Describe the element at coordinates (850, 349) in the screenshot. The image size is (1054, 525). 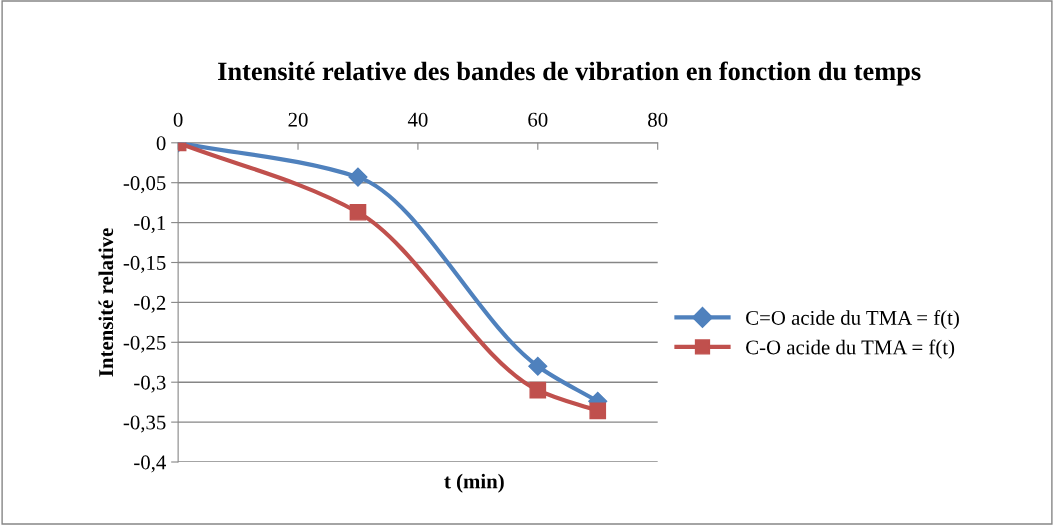
I see `legend-label: C-O acide du TMA = f(t)` at that location.